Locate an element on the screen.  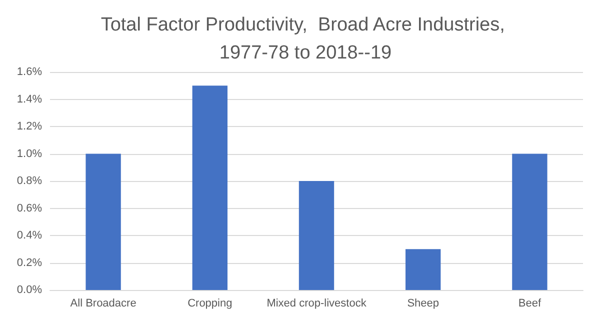
x-tick-label: Mixed crop-livestock is located at coordinates (316, 304).